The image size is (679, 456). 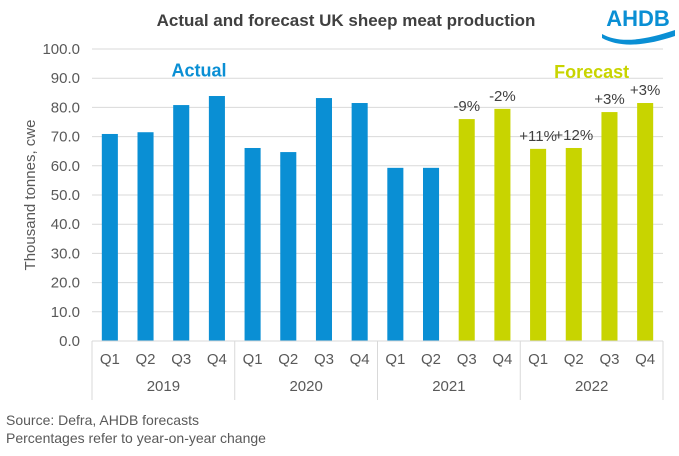 What do you see at coordinates (538, 136) in the screenshot?
I see `data-label: +11%` at bounding box center [538, 136].